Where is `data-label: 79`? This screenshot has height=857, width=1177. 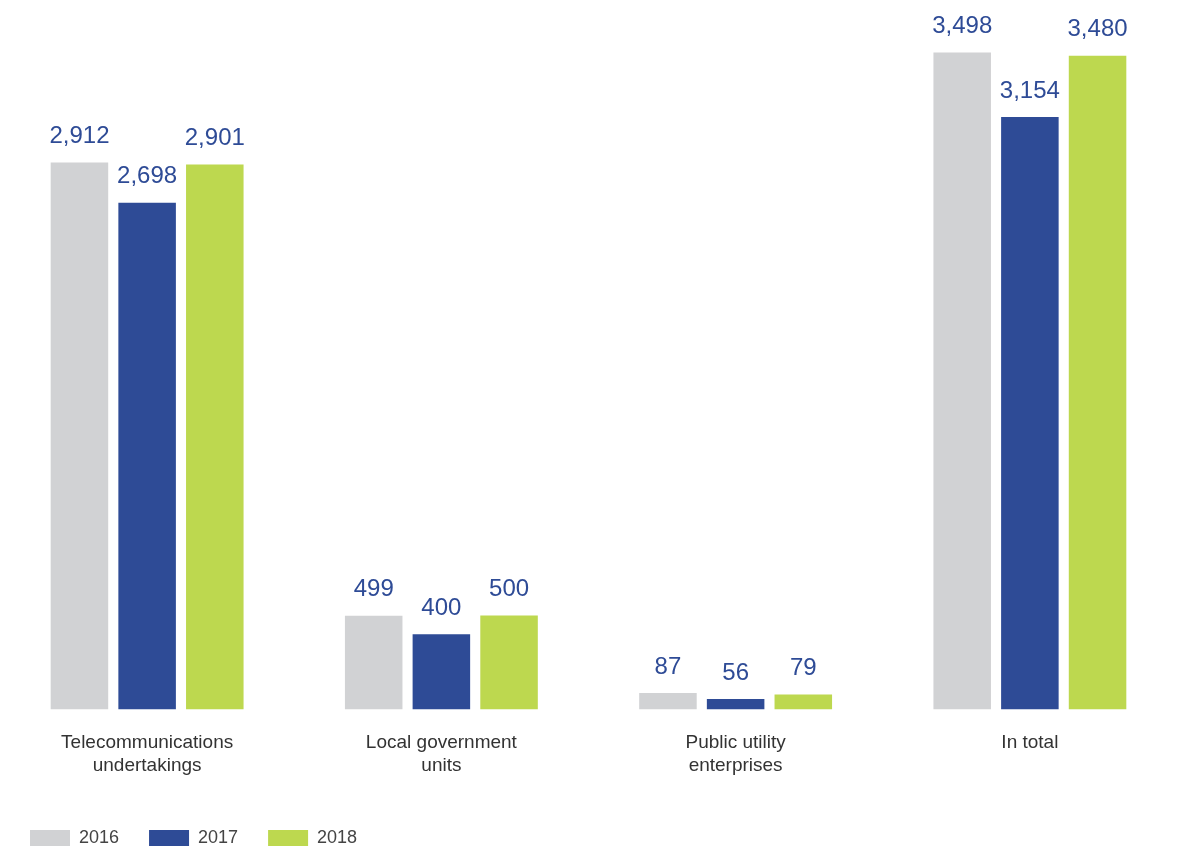
data-label: 79 is located at coordinates (803, 667).